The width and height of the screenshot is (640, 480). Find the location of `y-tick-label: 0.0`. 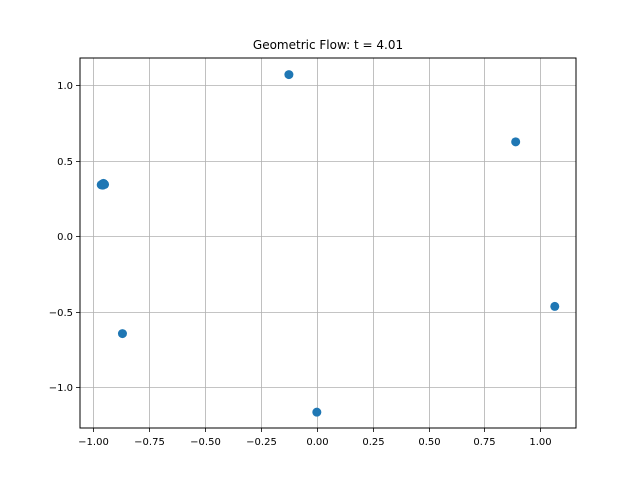

y-tick-label: 0.0 is located at coordinates (65, 237).